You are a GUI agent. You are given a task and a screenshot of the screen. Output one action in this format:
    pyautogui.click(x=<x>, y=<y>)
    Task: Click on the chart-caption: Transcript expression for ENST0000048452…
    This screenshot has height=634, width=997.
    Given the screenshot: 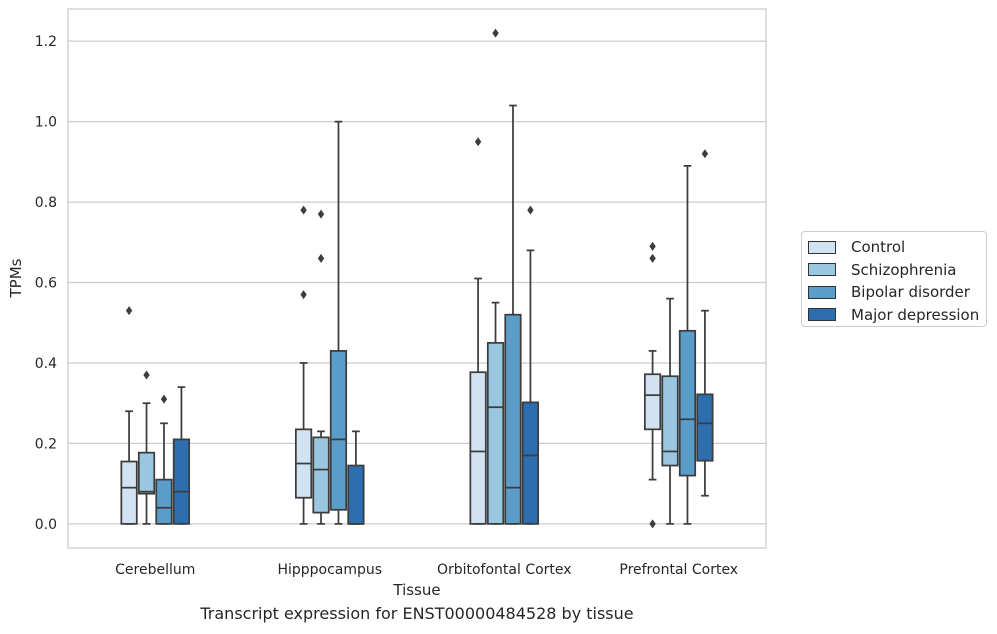 What is the action you would take?
    pyautogui.click(x=417, y=613)
    